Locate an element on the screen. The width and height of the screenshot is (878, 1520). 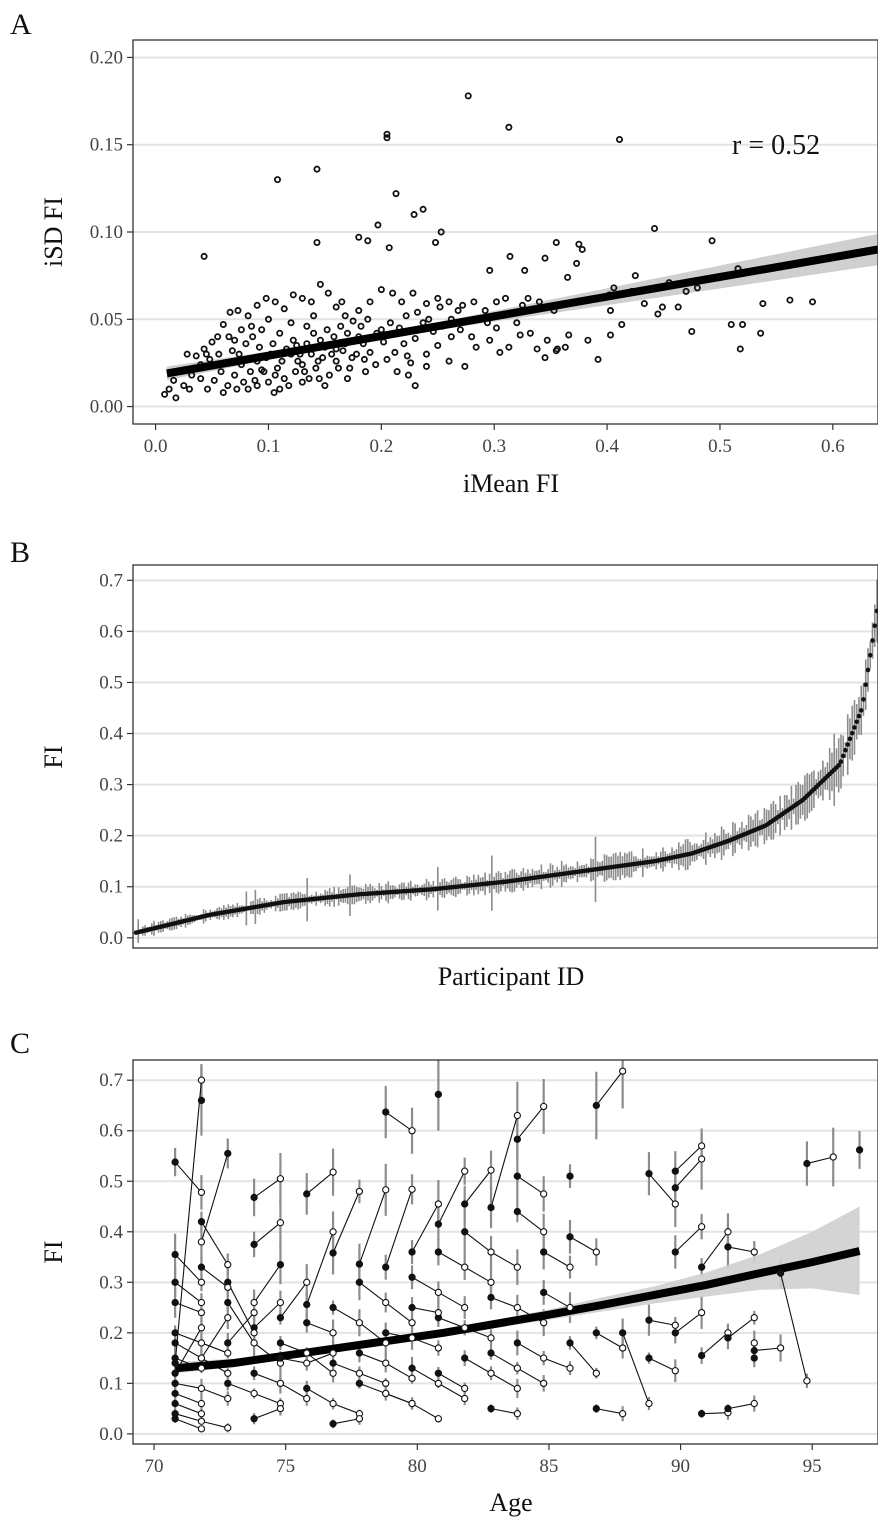
panel-a-letter: A is located at coordinates (21, 24).